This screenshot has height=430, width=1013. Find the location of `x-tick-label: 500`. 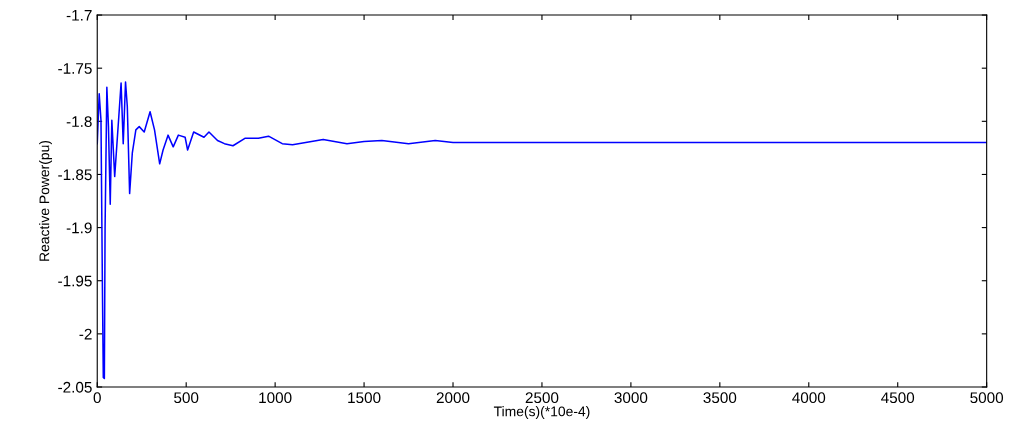

x-tick-label: 500 is located at coordinates (186, 398).